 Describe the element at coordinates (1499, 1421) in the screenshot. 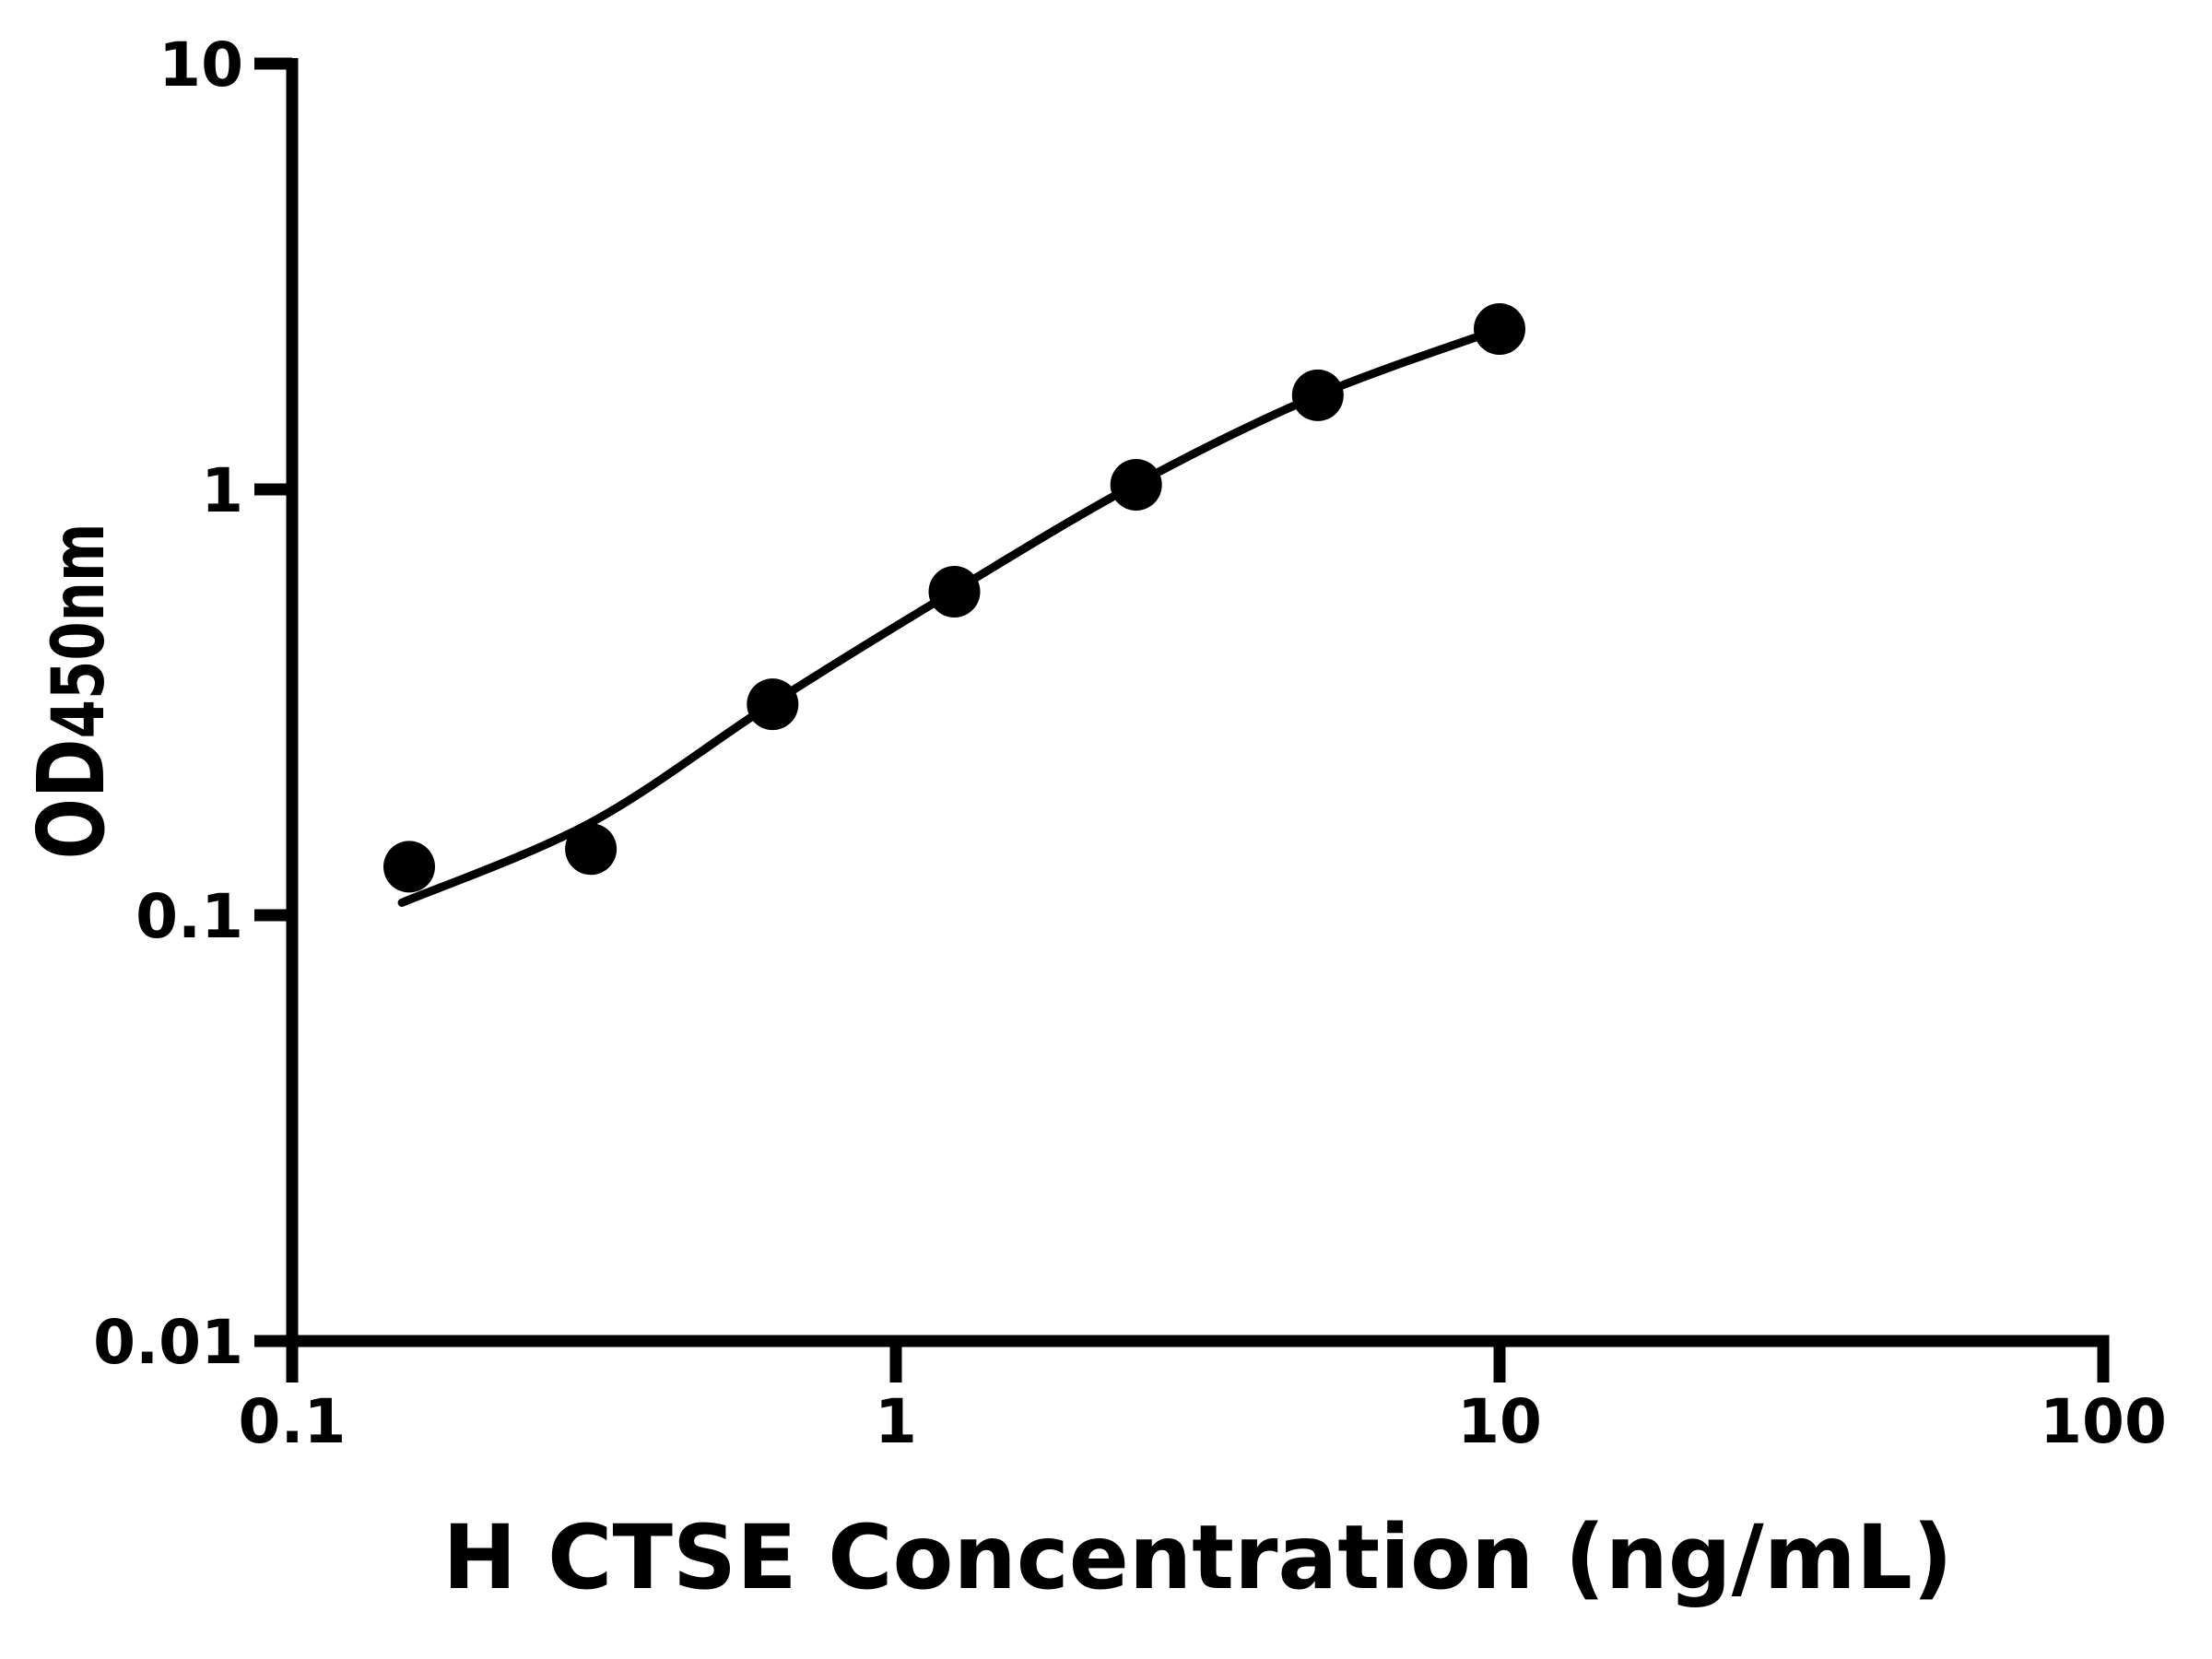

I see `x-tick-label: 10` at that location.